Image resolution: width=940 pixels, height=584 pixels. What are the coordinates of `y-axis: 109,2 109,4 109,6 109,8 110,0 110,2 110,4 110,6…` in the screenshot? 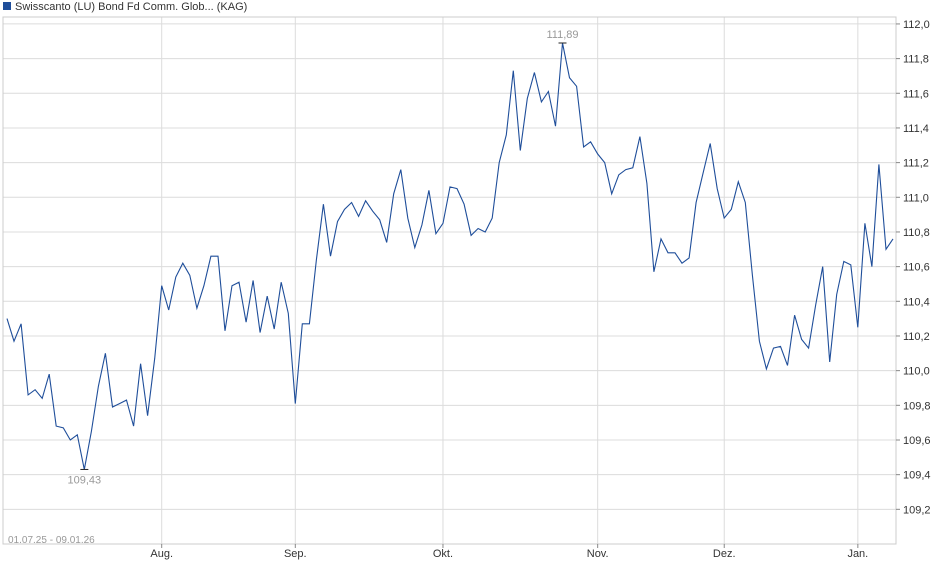 It's located at (913, 267).